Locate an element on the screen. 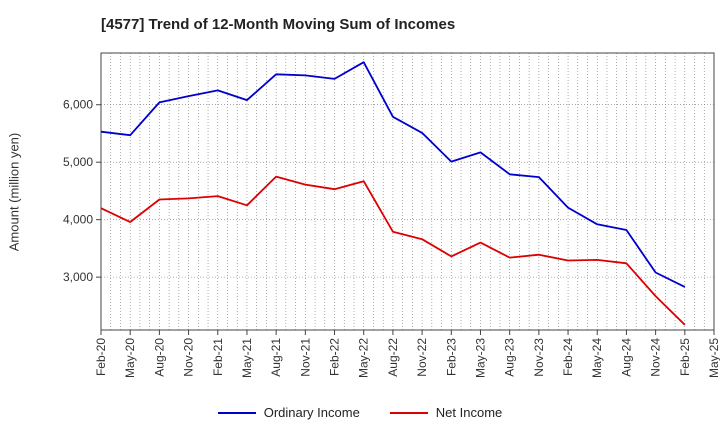  legend-label: Net Income is located at coordinates (469, 412).